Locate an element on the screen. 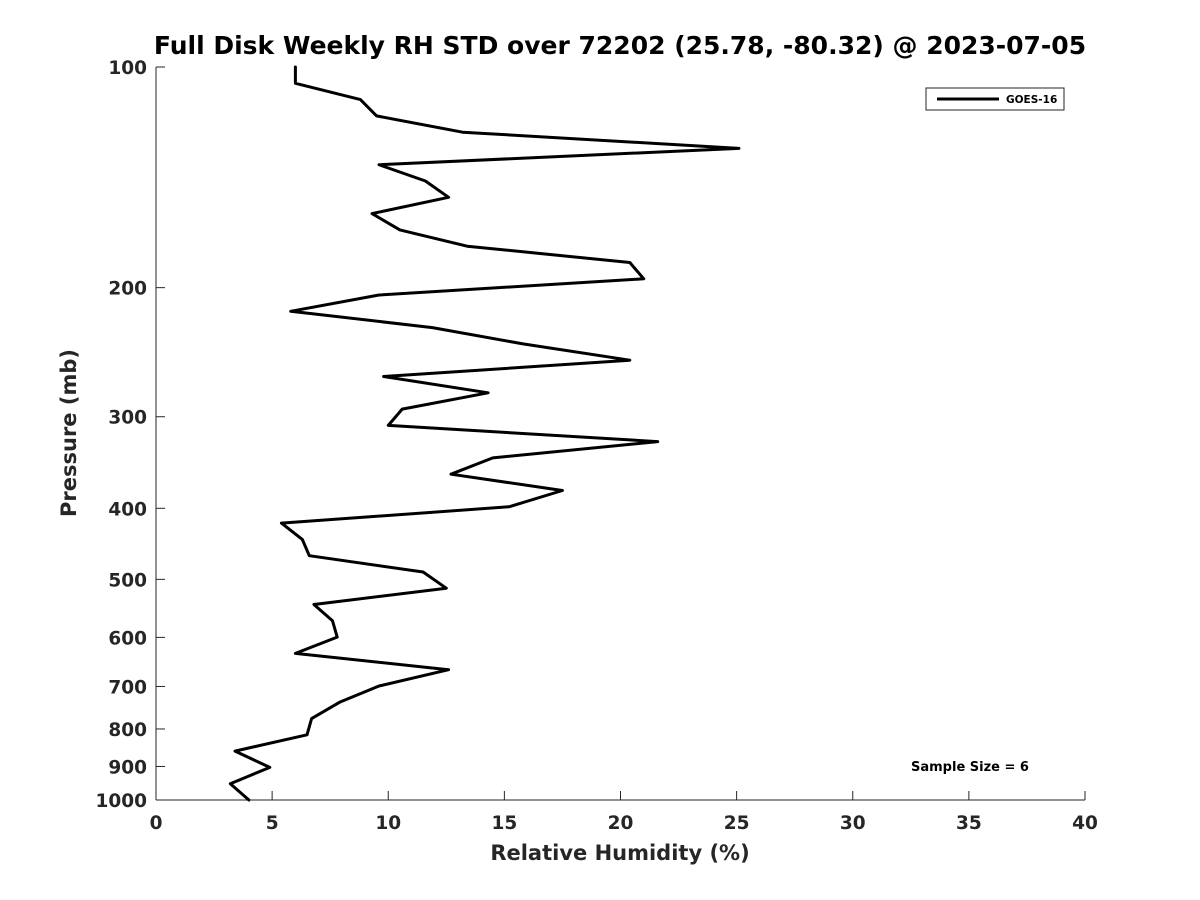 Image resolution: width=1200 pixels, height=900 pixels. y-axis-ticks: 100 200 300 400 500 600 700 800 900 1000 is located at coordinates (130, 435).